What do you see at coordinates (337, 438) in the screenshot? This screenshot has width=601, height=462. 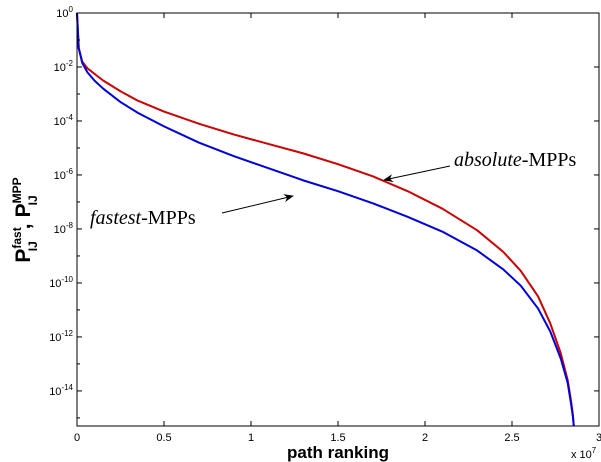 I see `x-tick-label: 1.5` at bounding box center [337, 438].